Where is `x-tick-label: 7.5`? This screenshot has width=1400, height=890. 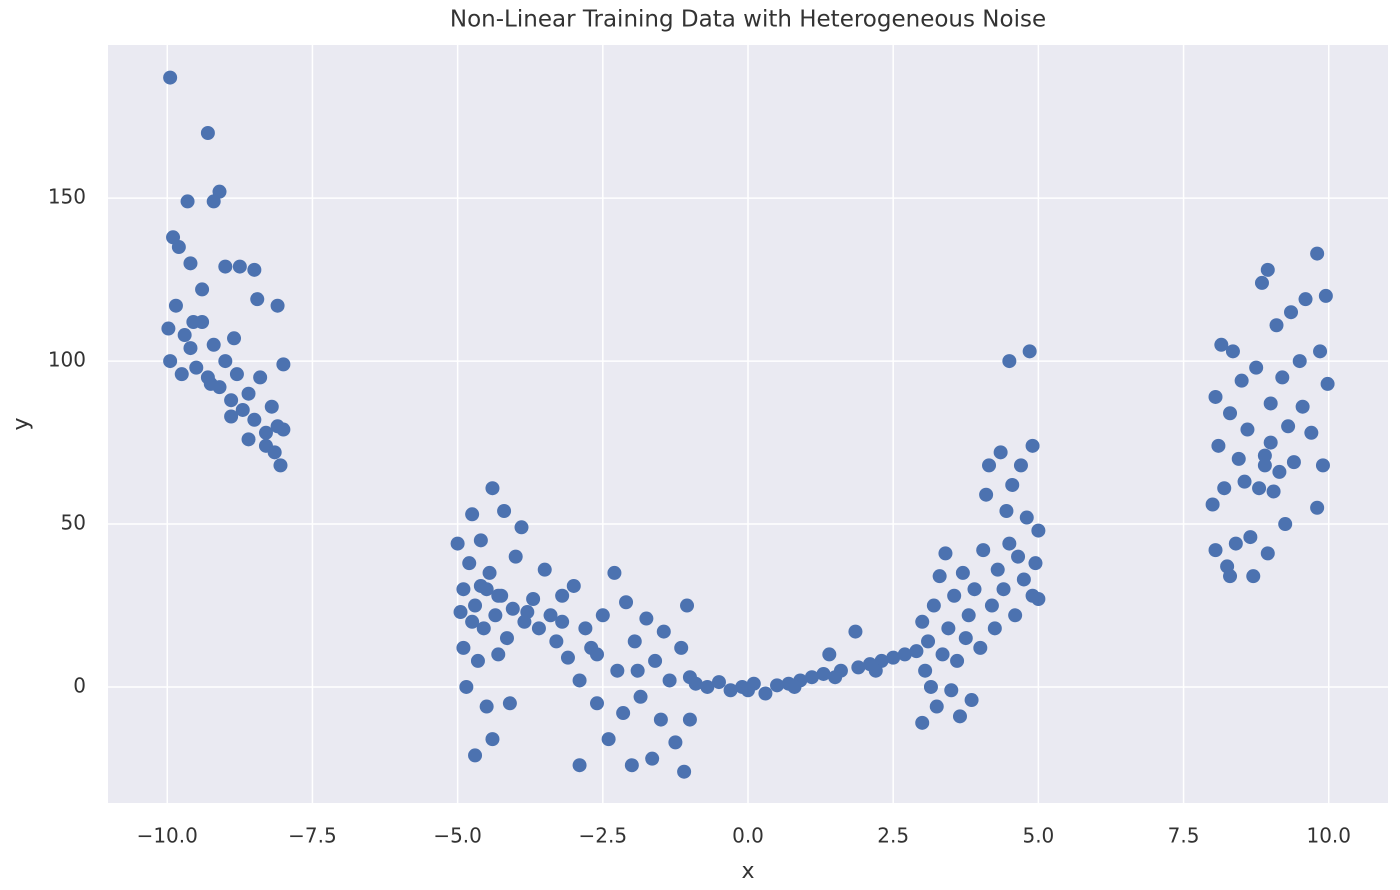
x-tick-label: 7.5 is located at coordinates (1184, 836).